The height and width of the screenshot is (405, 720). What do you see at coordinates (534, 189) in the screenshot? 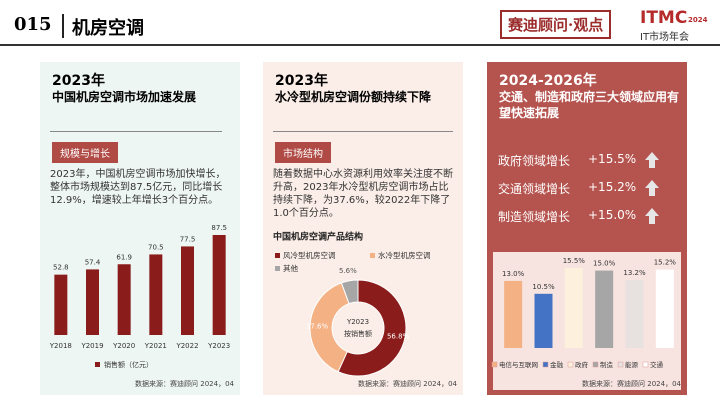
I see `growth-label: 交通领域增长` at bounding box center [534, 189].